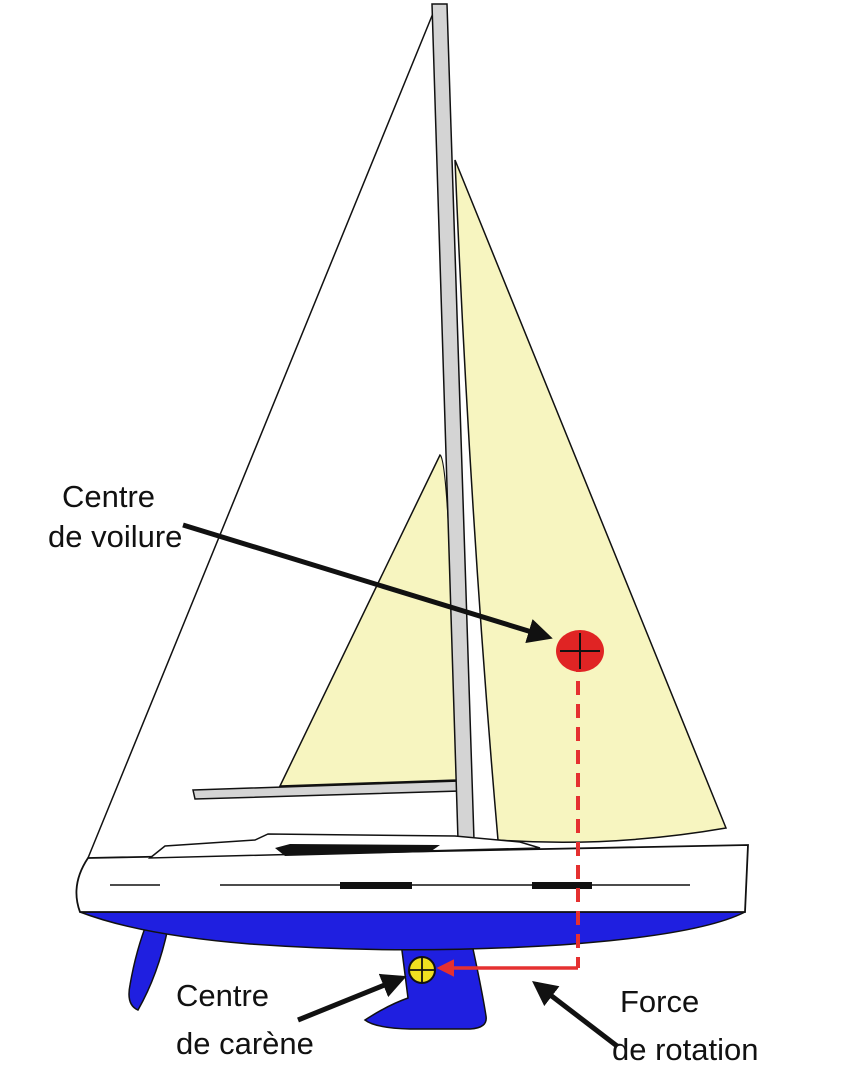 The height and width of the screenshot is (1080, 856). What do you see at coordinates (357, 850) in the screenshot?
I see `cabin-window` at bounding box center [357, 850].